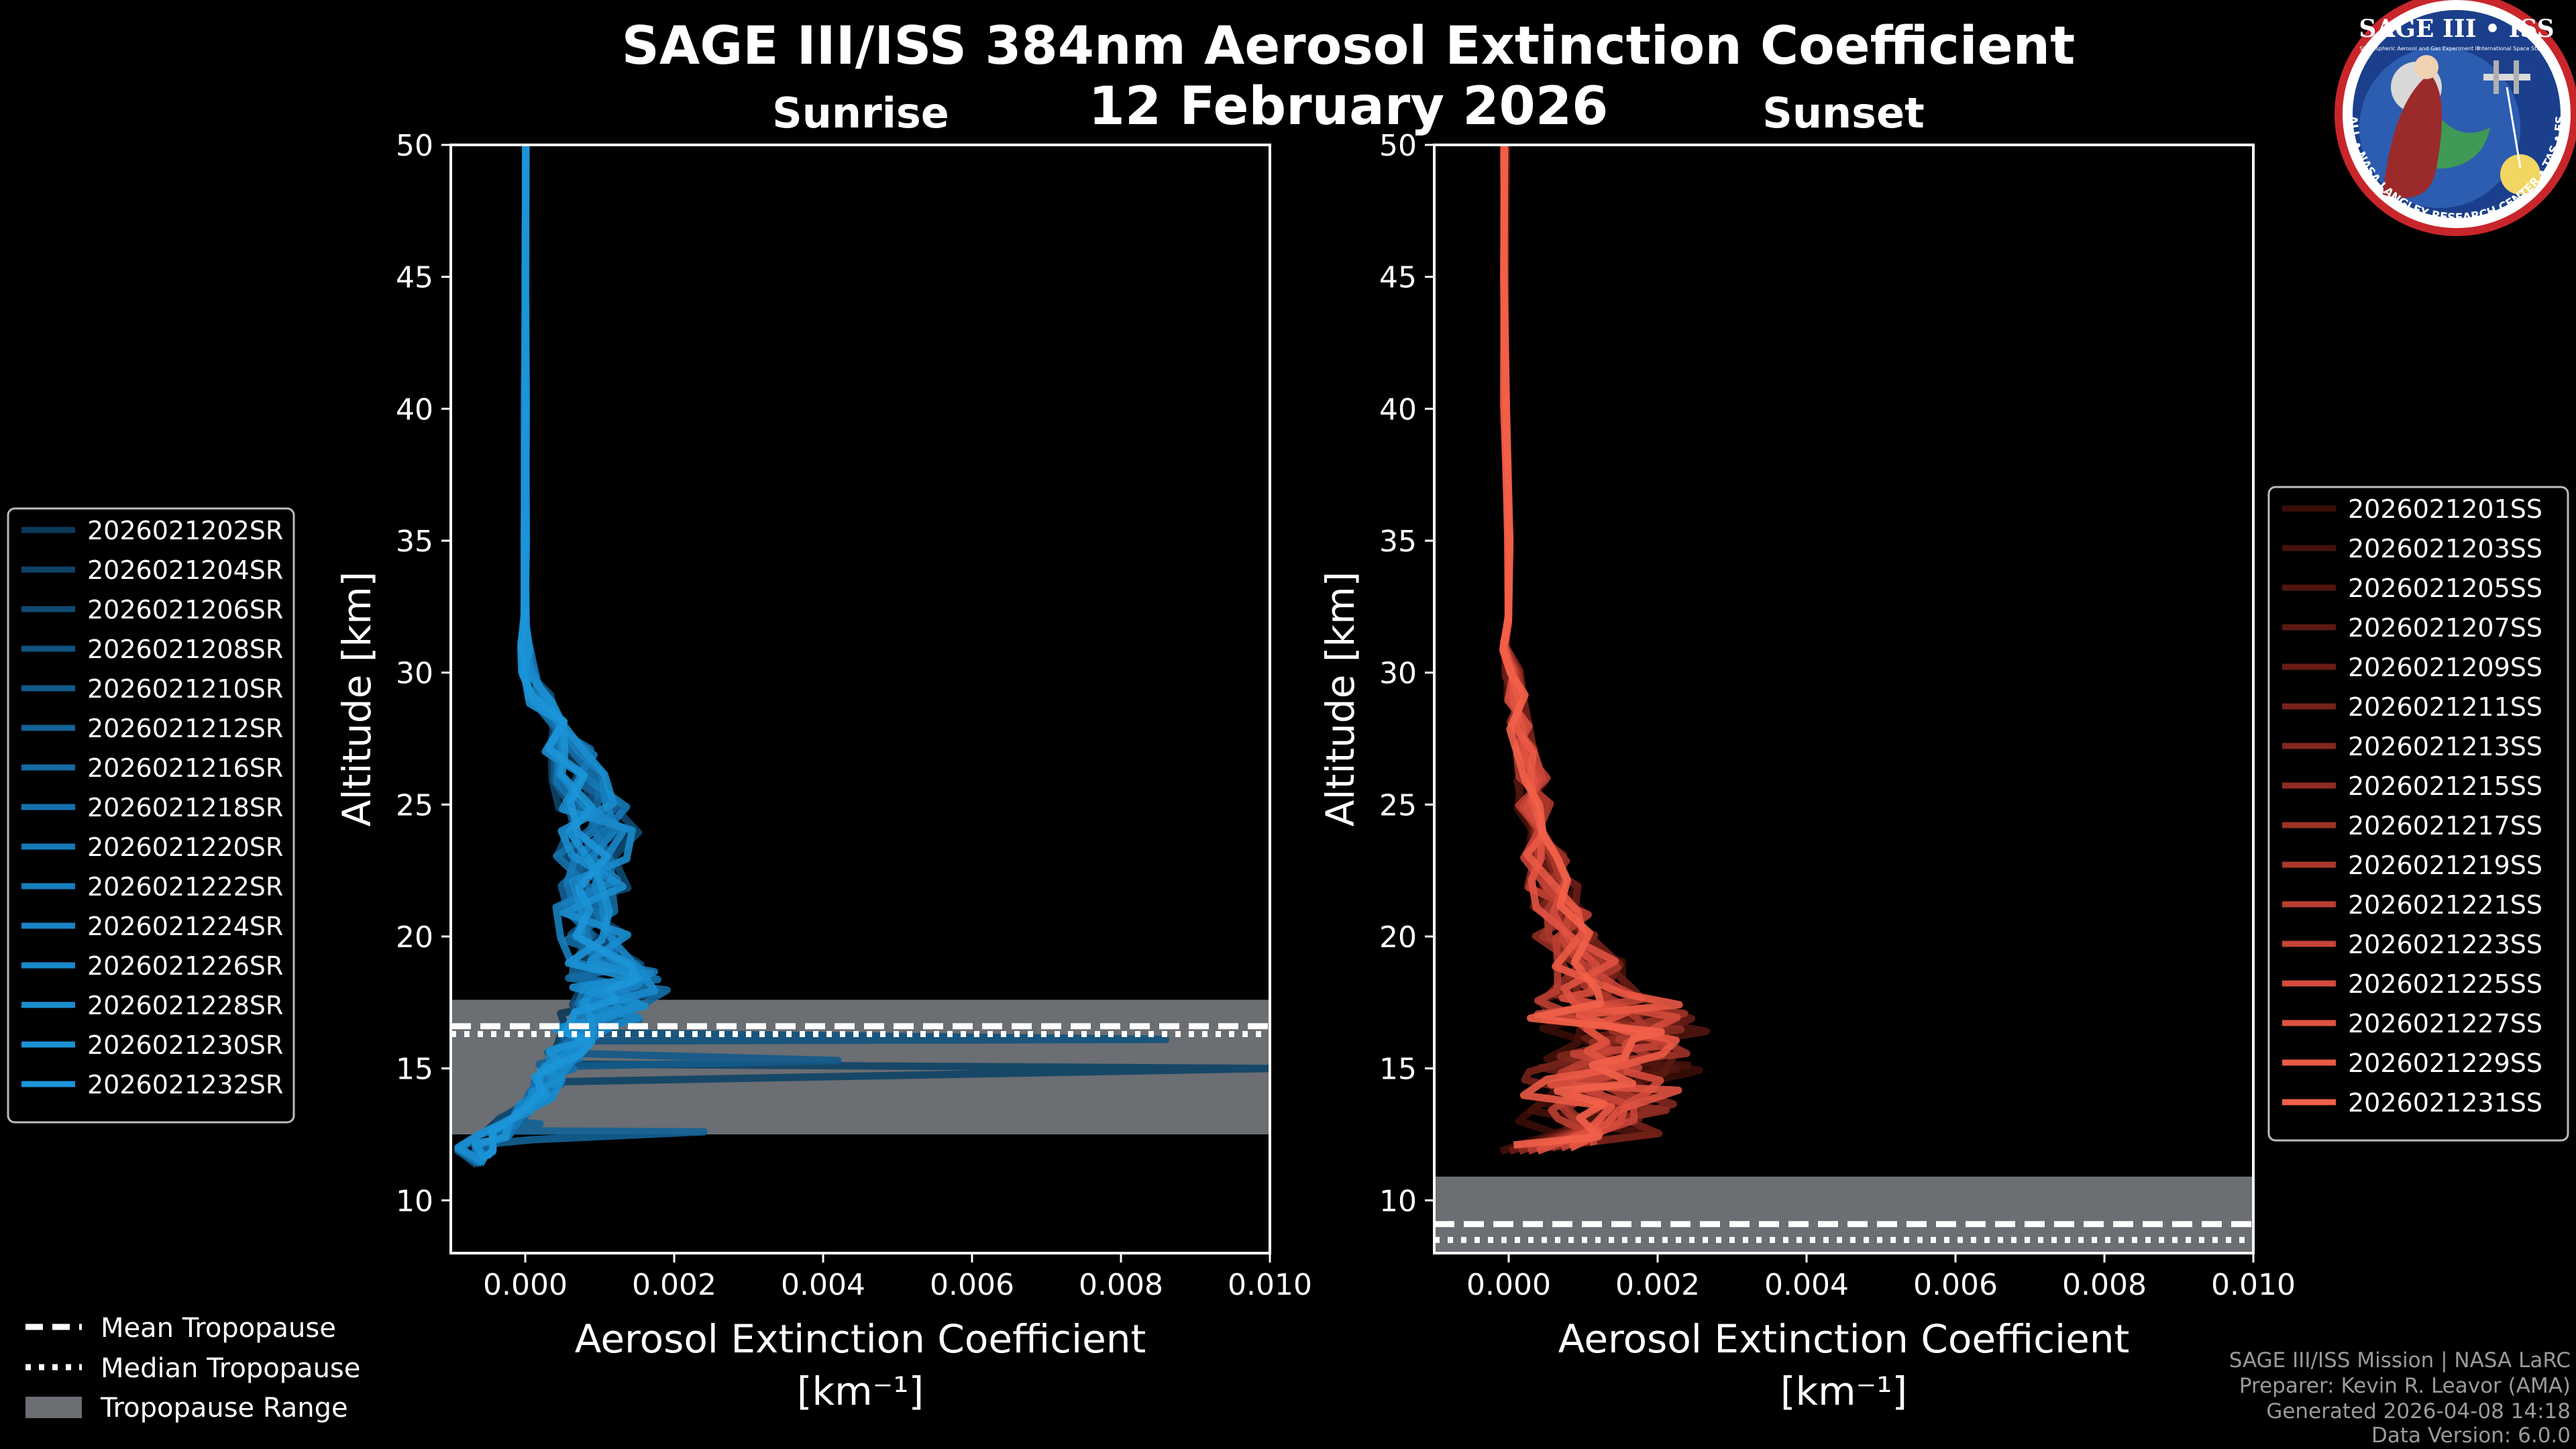 Image resolution: width=2576 pixels, height=1449 pixels. What do you see at coordinates (2471, 1436) in the screenshot?
I see `credit-data-version: Data Version: 6.0.0` at bounding box center [2471, 1436].